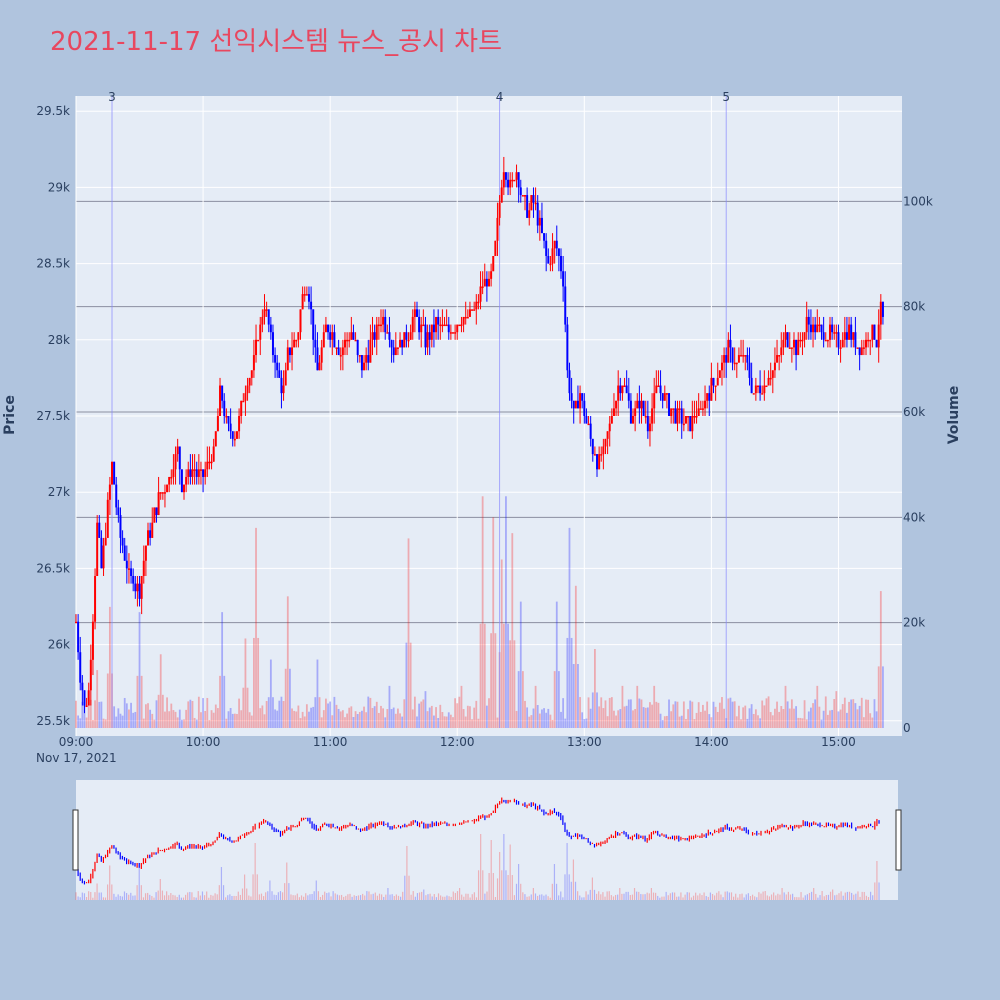 Image resolution: width=1000 pixels, height=1000 pixels. What do you see at coordinates (487, 840) in the screenshot?
I see `range-slider` at bounding box center [487, 840].